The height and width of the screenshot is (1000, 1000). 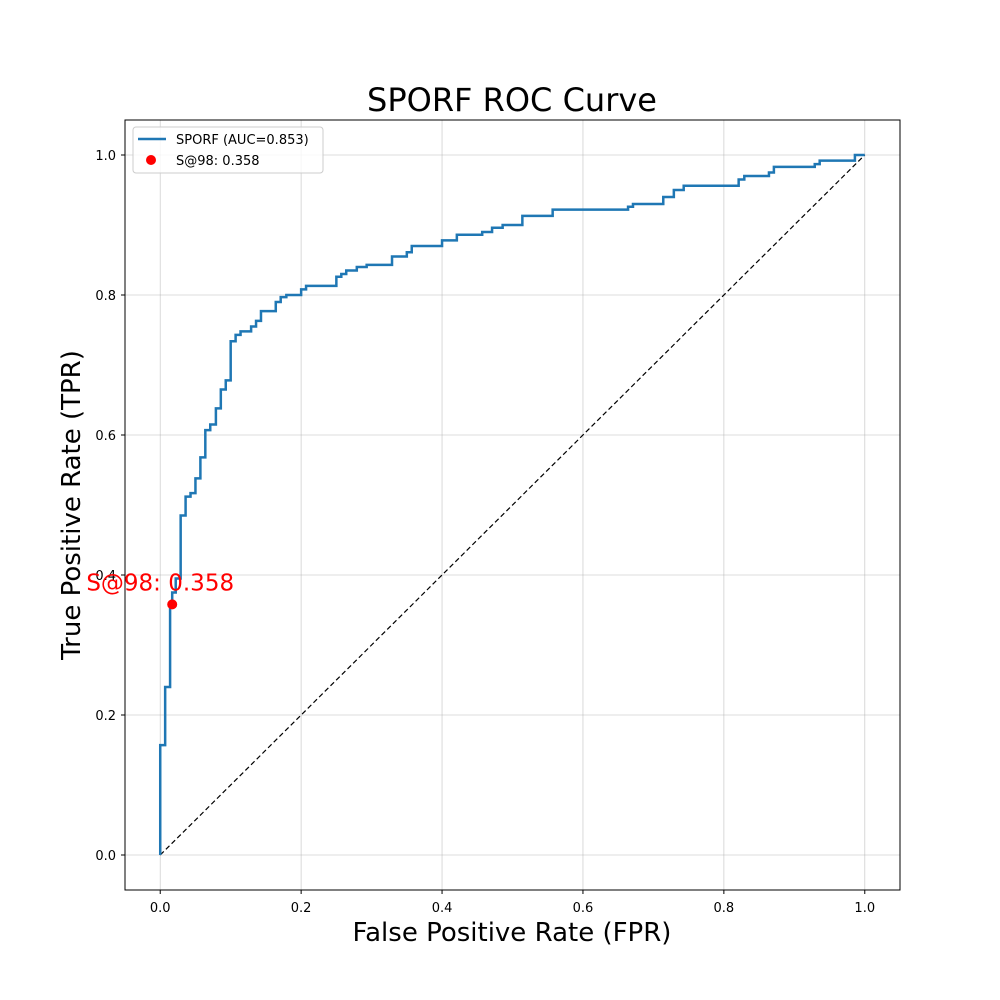 I want to click on legend-label-roc: SPORF (AUC=0.853), so click(x=242, y=140).